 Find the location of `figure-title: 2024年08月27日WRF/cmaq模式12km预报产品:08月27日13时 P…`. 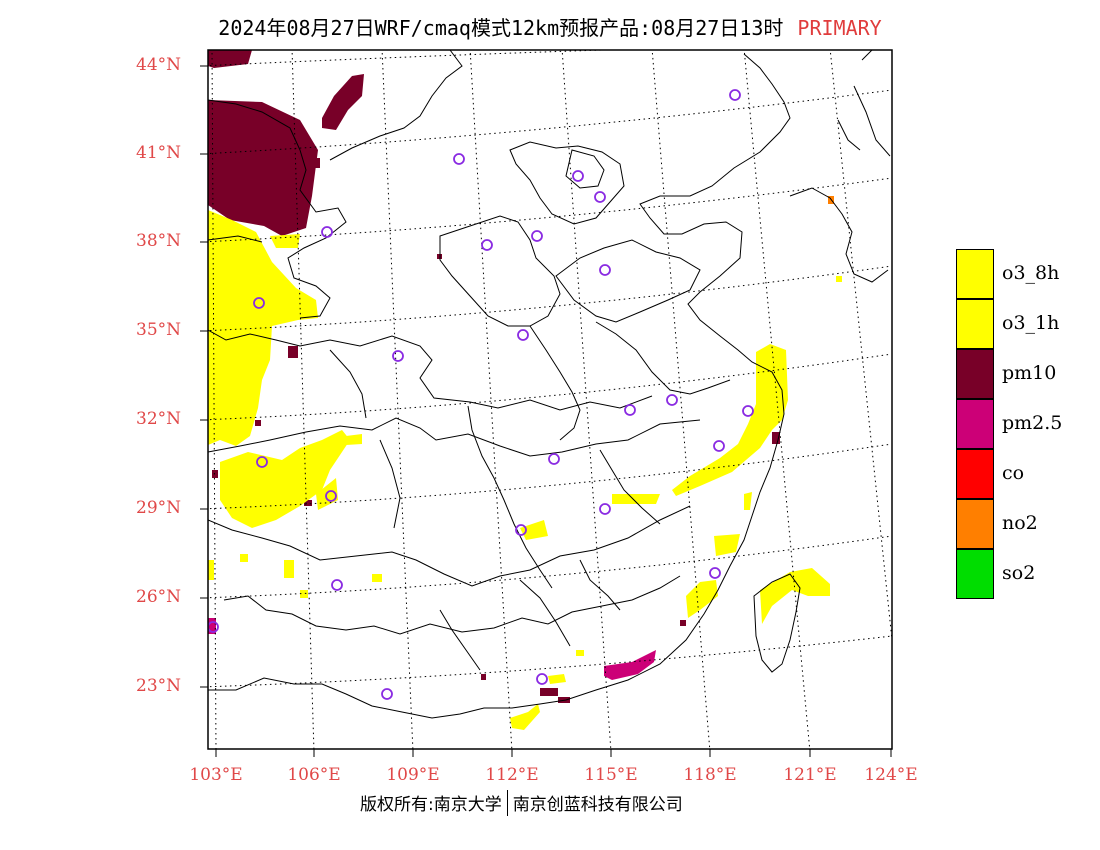

figure-title: 2024年08月27日WRF/cmaq模式12km预报产品:08月27日13时 P… is located at coordinates (550, 26).